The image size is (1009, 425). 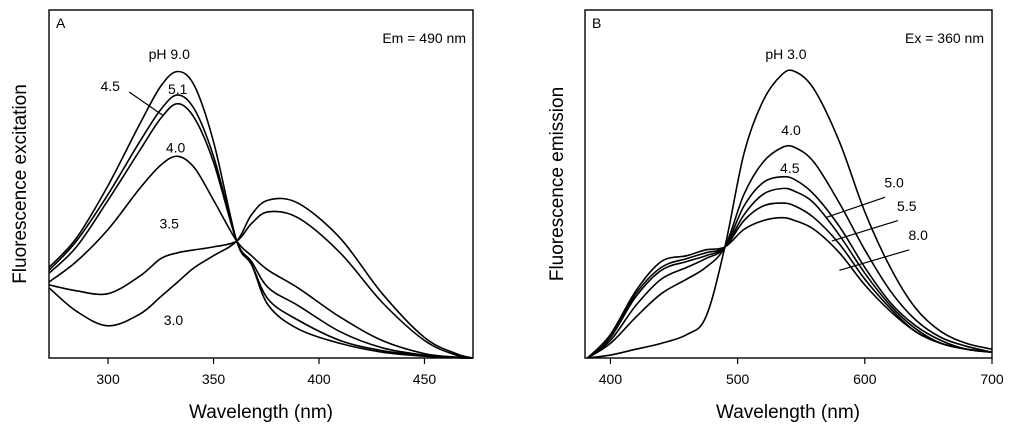 What do you see at coordinates (611, 379) in the screenshot?
I see `panel-b-x-tick-label: 400` at bounding box center [611, 379].